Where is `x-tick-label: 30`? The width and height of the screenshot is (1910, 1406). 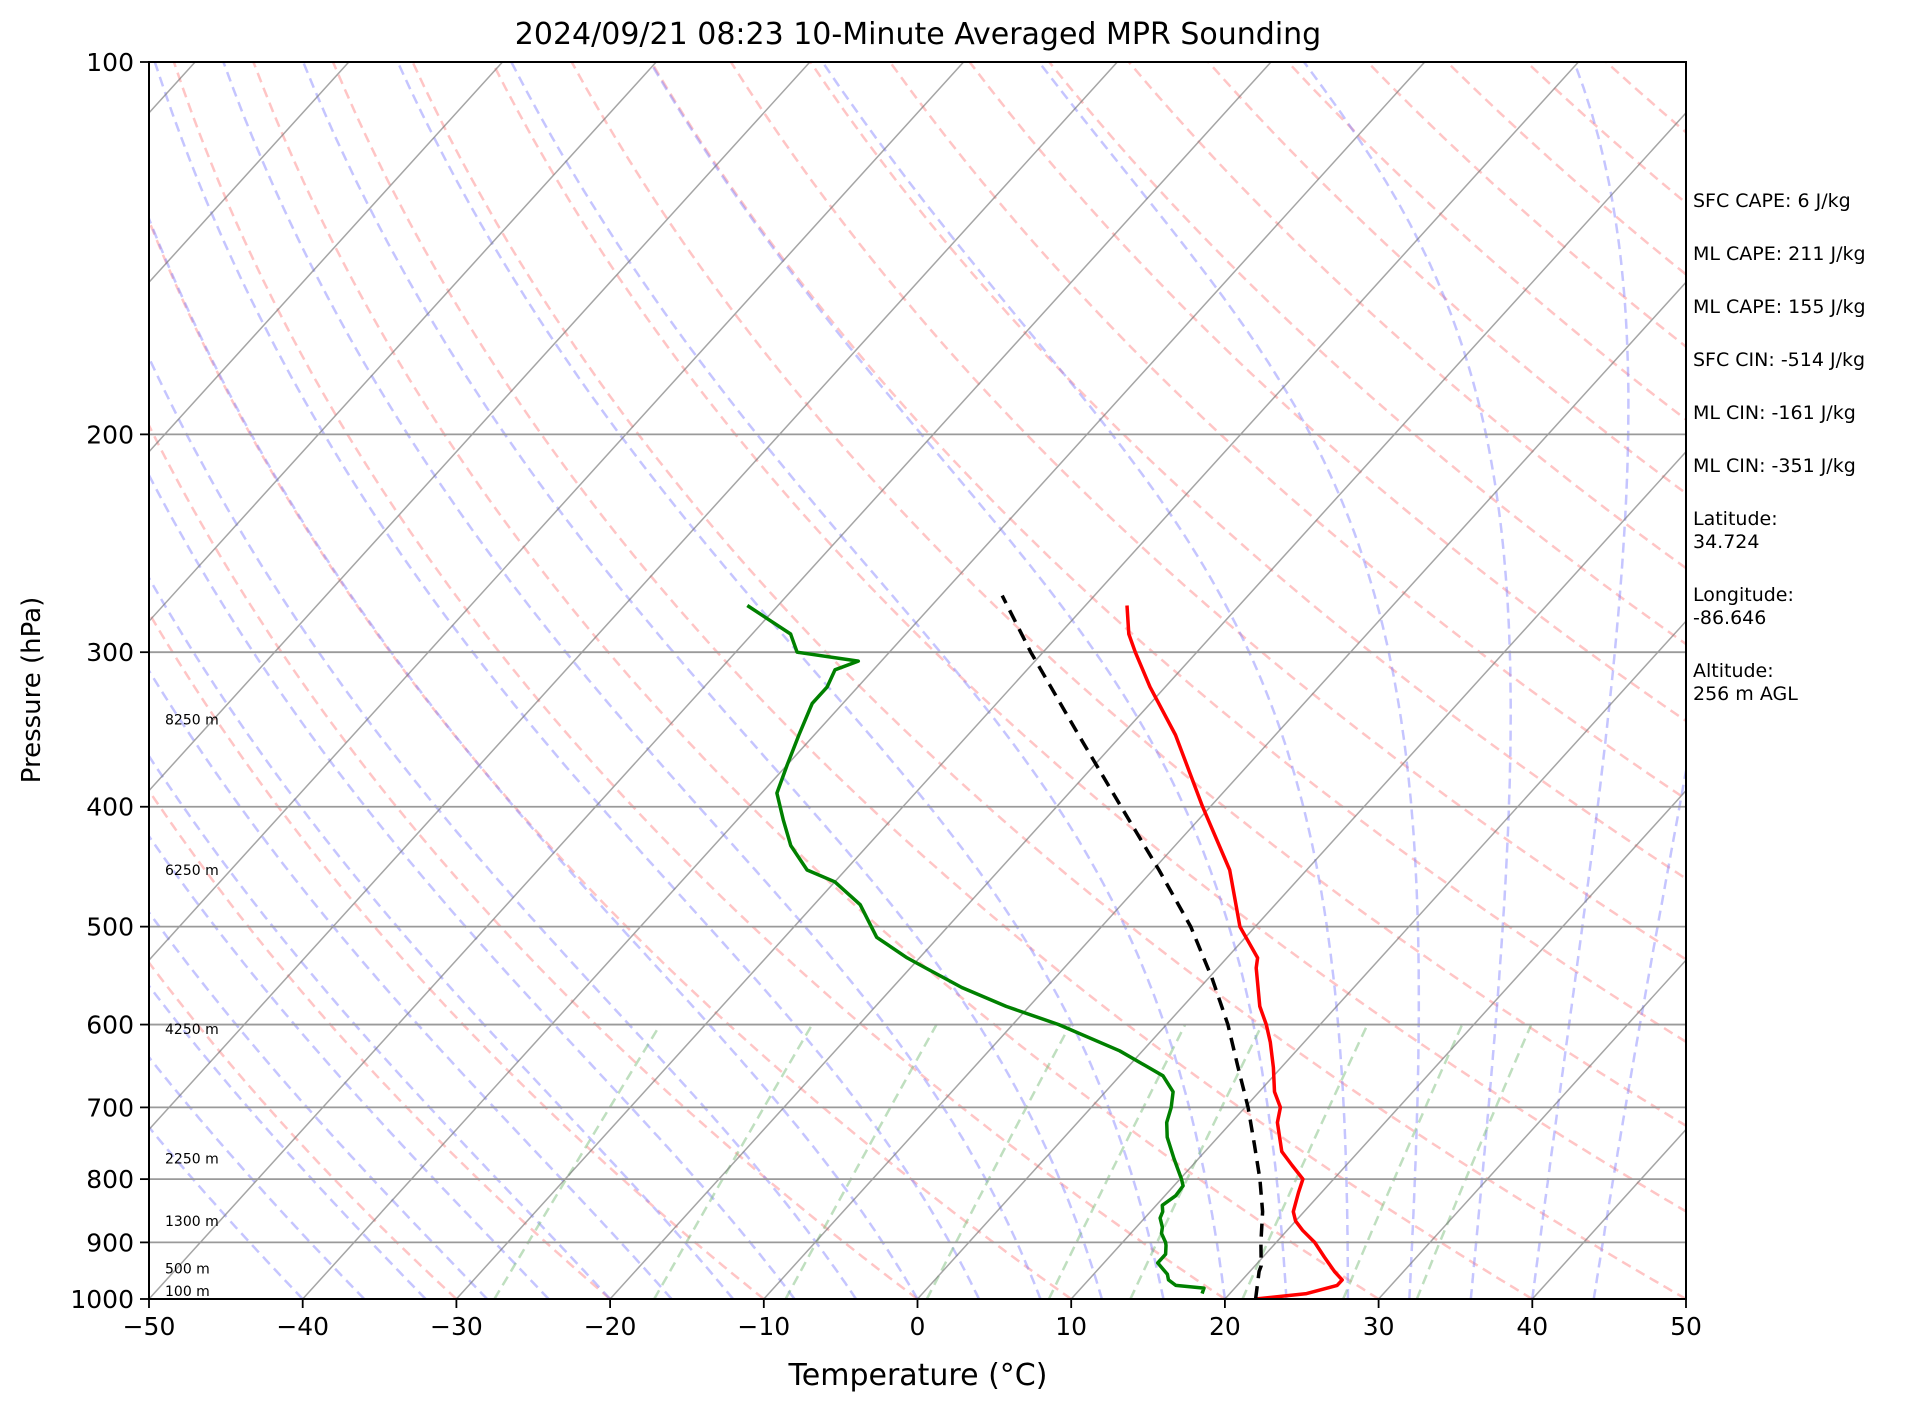
x-tick-label: 30 is located at coordinates (1379, 1326).